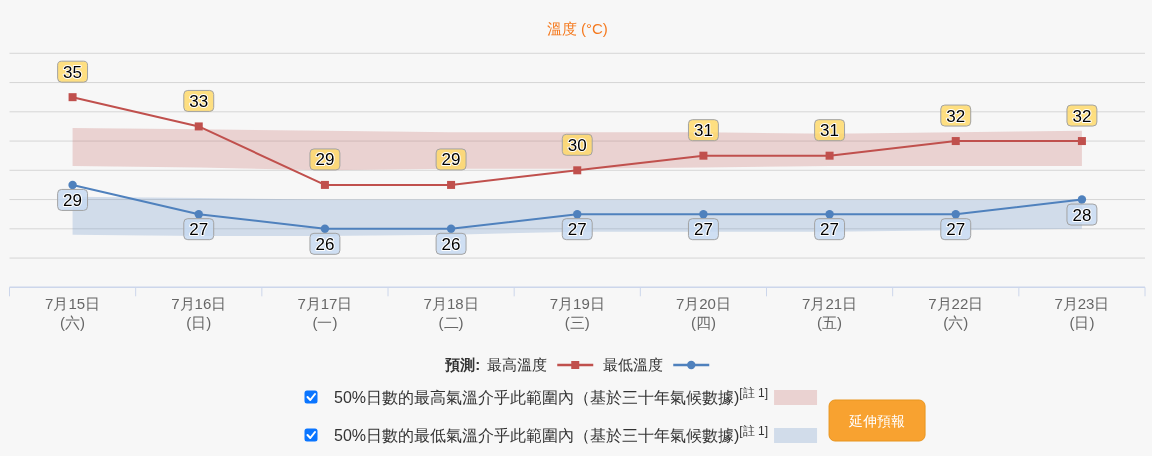  Describe the element at coordinates (451, 313) in the screenshot. I see `x-tick-label: 7月18日 (二)` at that location.